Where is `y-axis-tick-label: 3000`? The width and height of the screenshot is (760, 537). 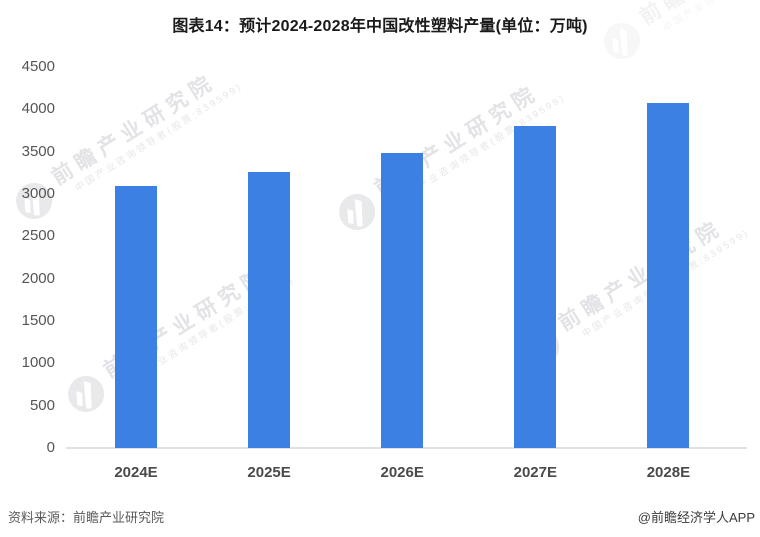
y-axis-tick-label: 3000 is located at coordinates (38, 193).